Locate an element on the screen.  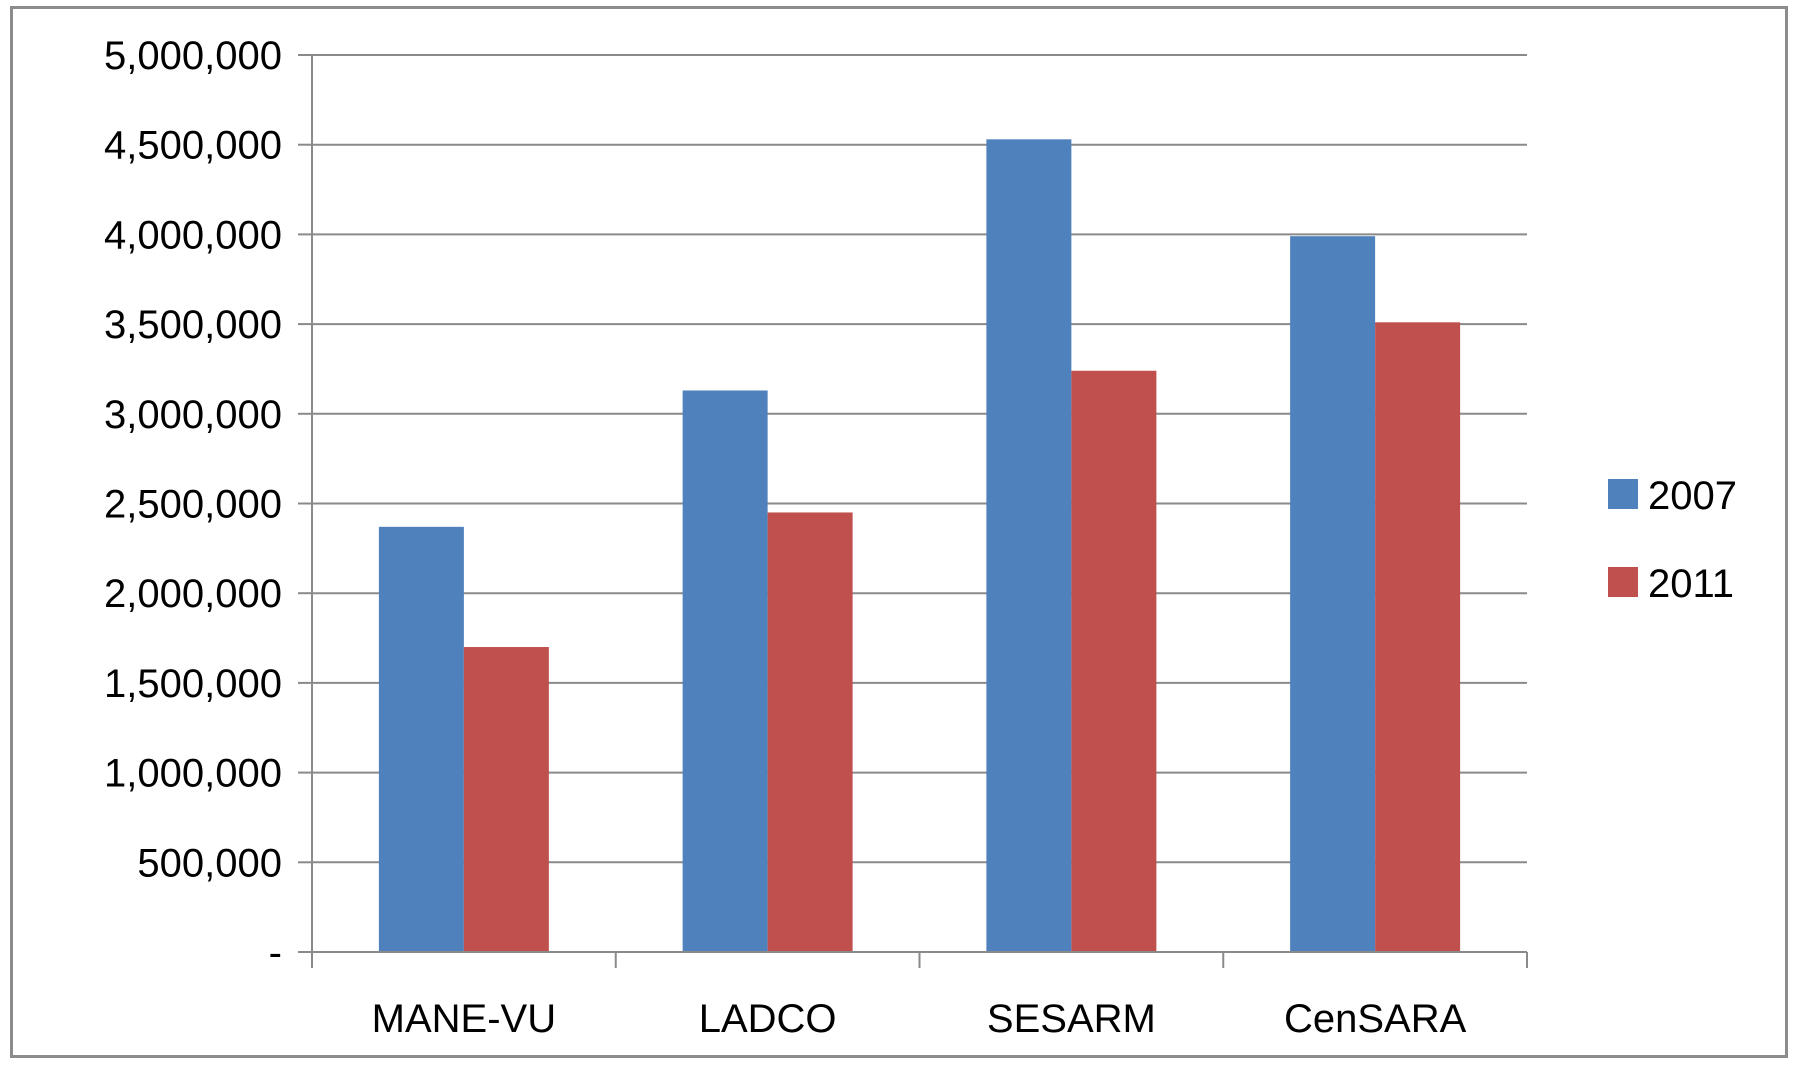
x-tick-label: LADCO is located at coordinates (768, 1019).